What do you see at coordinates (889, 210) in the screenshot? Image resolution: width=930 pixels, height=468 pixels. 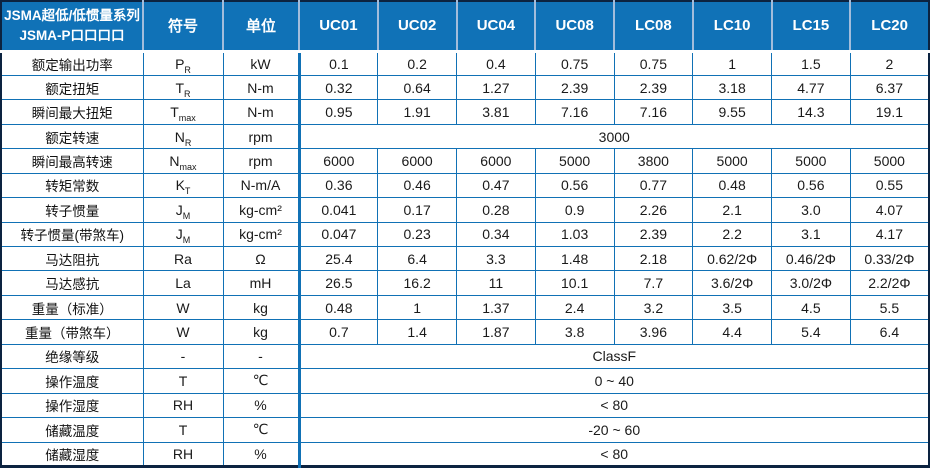 I see `value-cell: 4.07` at bounding box center [889, 210].